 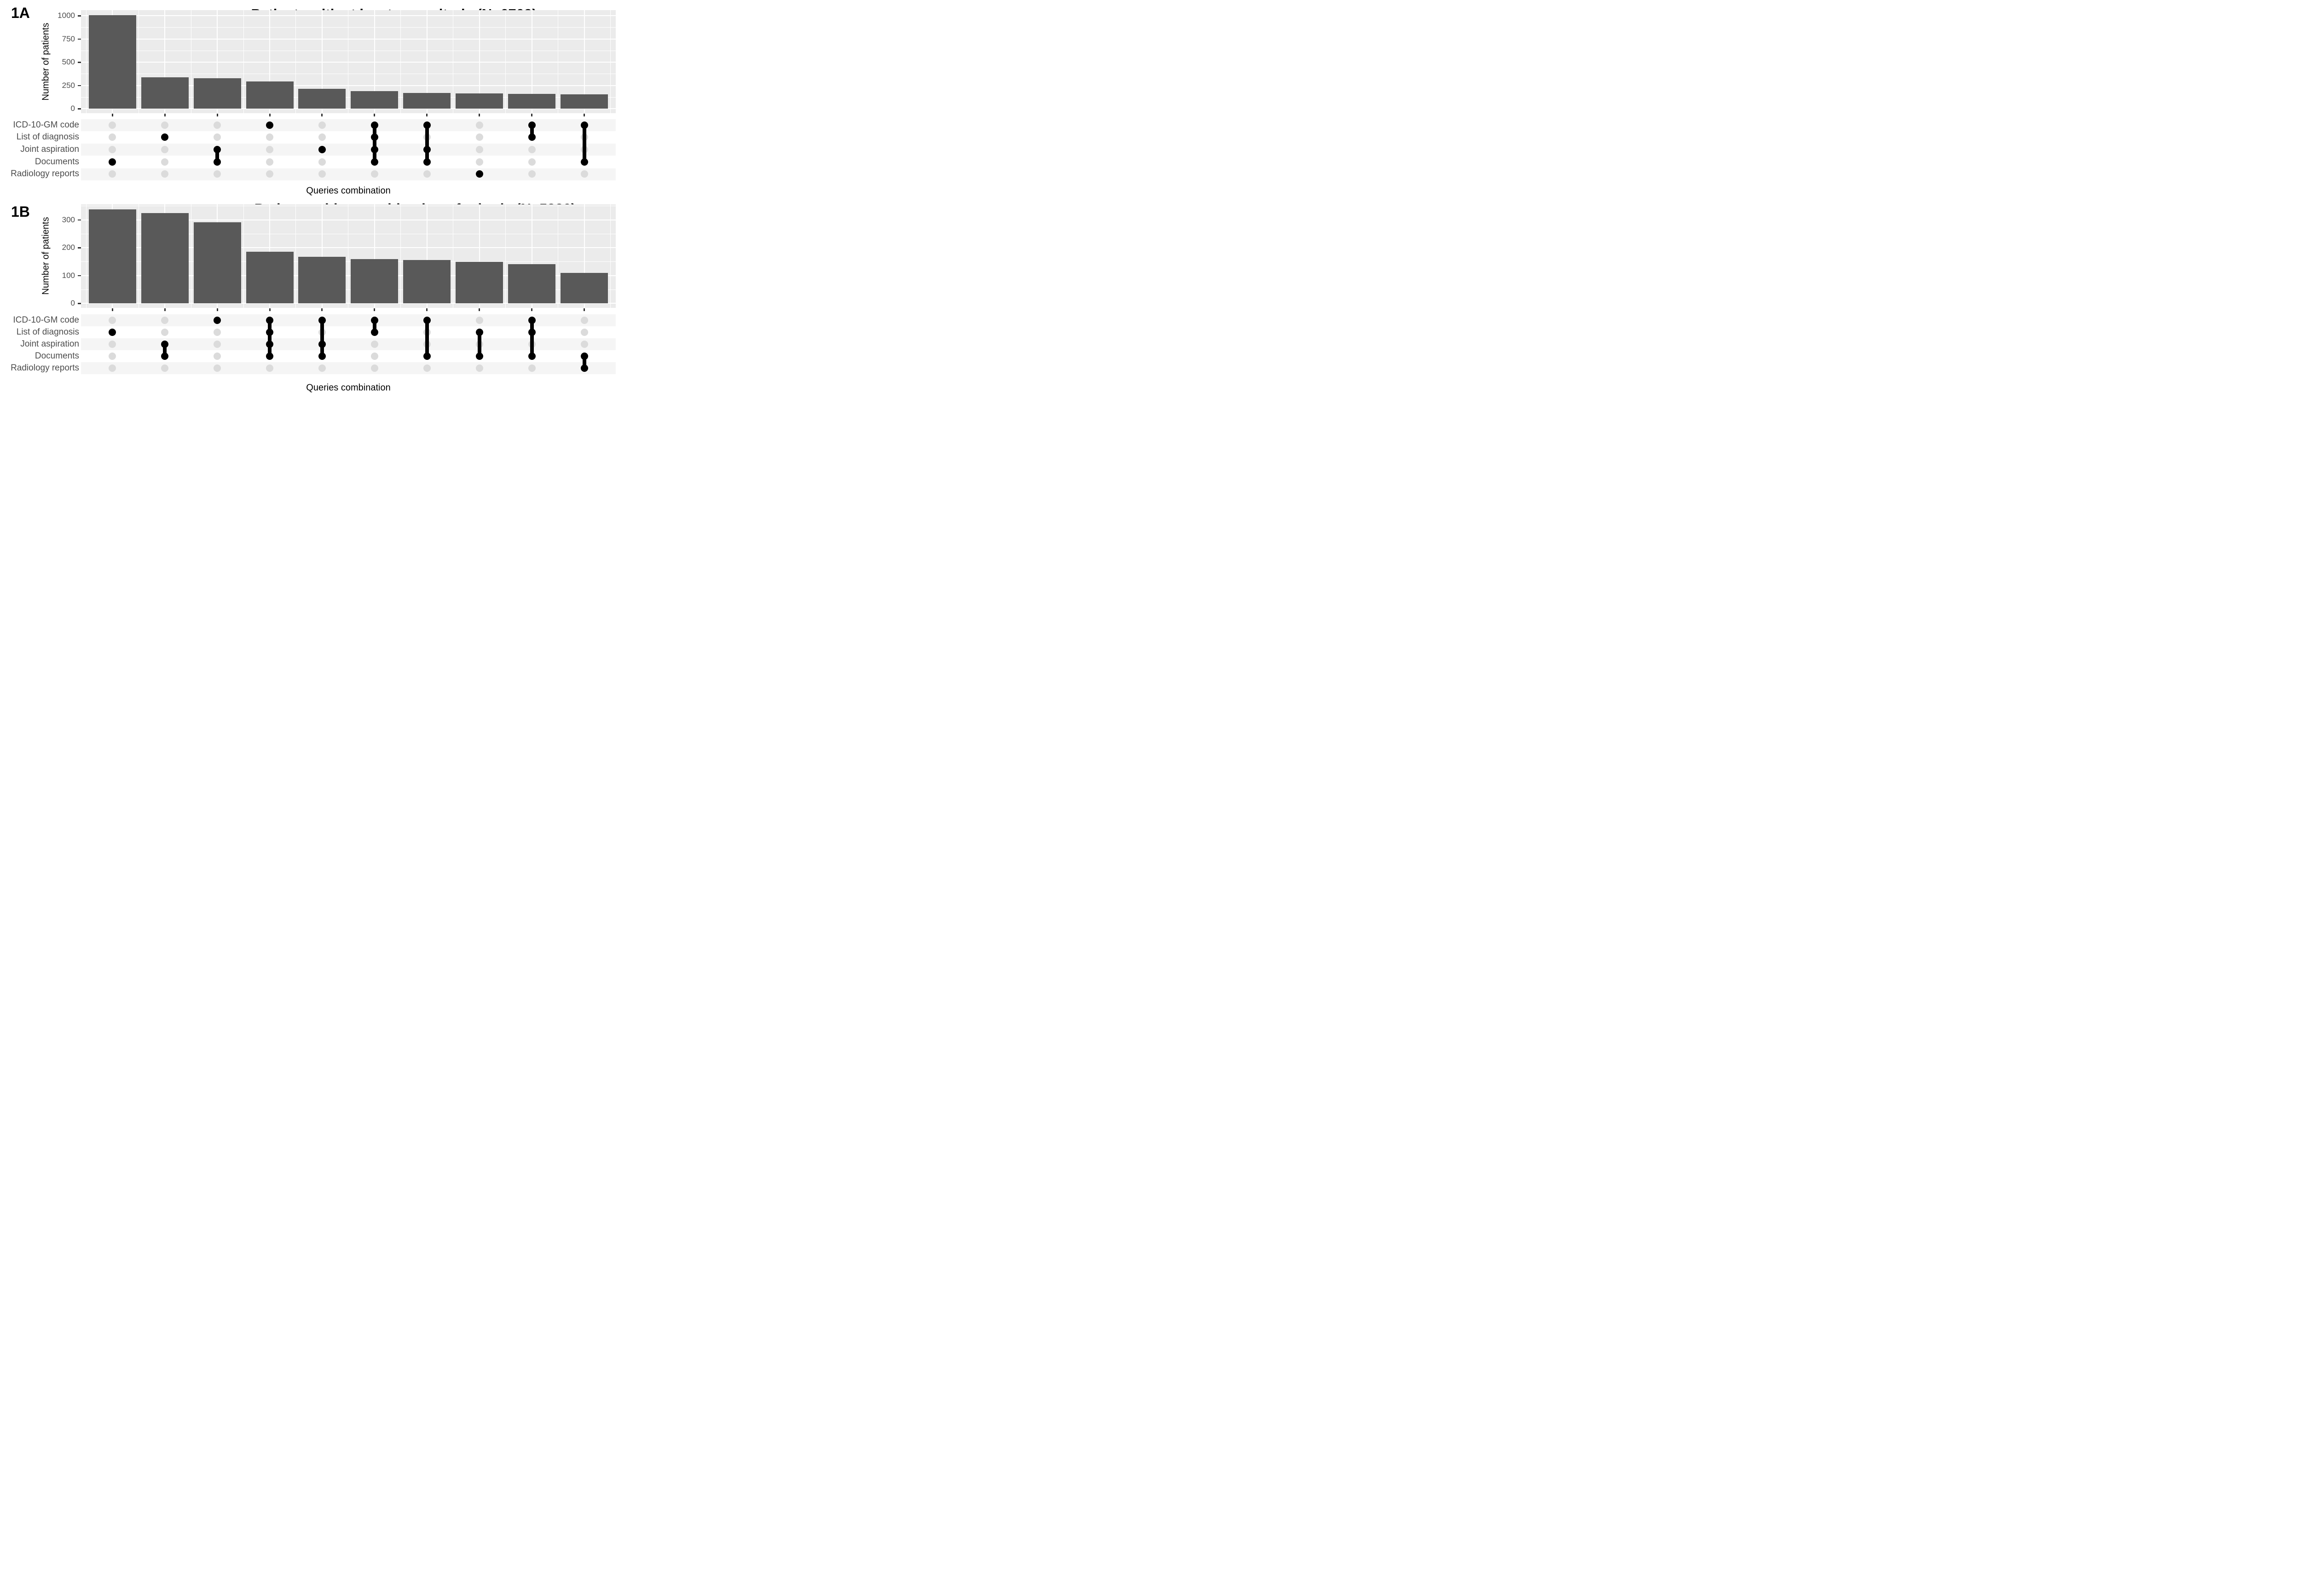 What do you see at coordinates (68, 220) in the screenshot?
I see `y-tick-label: 300` at bounding box center [68, 220].